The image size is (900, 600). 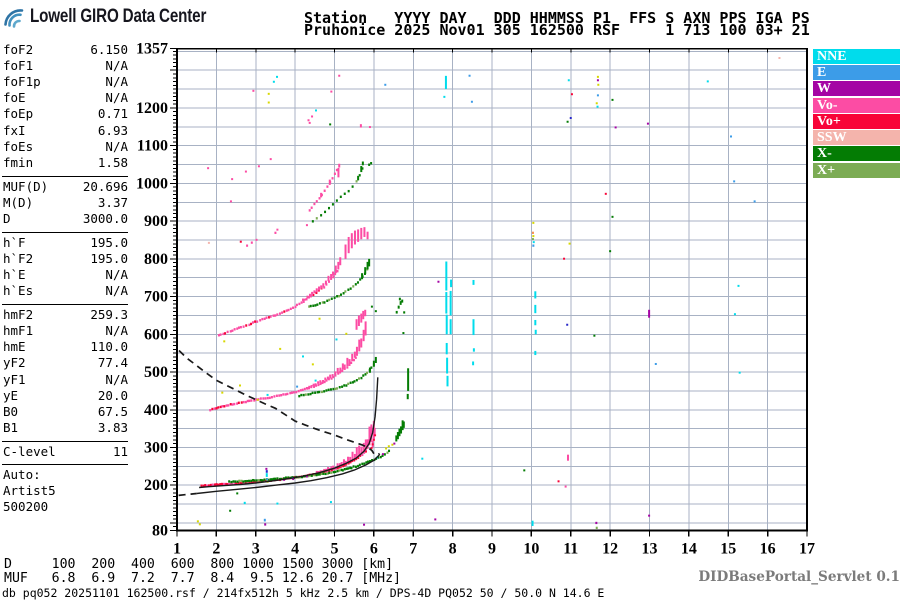 I want to click on svg-text: 4, so click(x=295, y=549).